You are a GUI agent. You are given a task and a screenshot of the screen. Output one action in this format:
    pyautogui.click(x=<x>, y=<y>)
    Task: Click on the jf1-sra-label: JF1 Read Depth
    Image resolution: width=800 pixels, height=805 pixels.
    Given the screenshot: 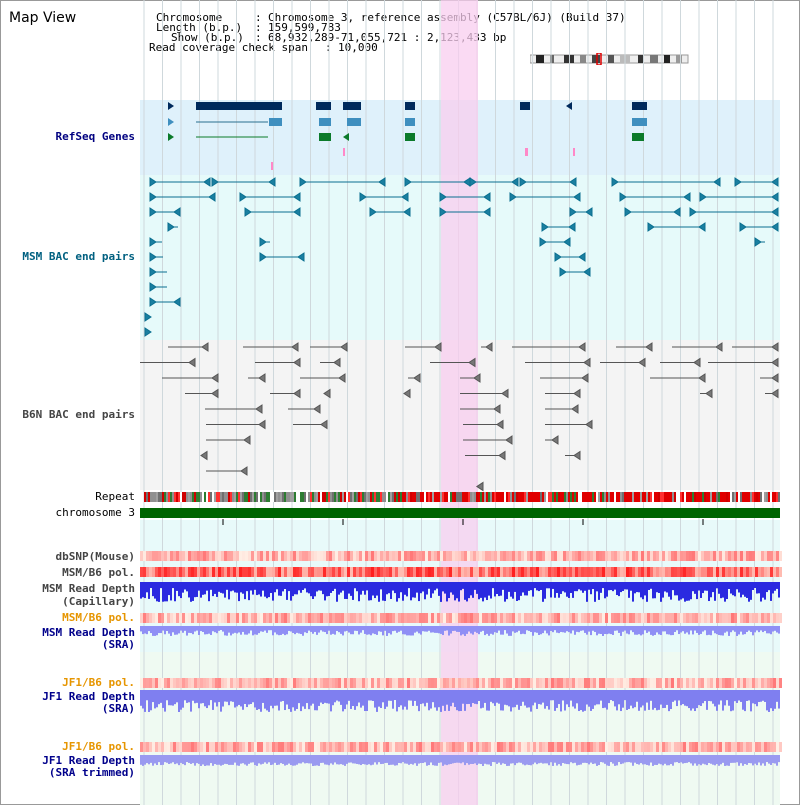 What is the action you would take?
    pyautogui.click(x=88, y=696)
    